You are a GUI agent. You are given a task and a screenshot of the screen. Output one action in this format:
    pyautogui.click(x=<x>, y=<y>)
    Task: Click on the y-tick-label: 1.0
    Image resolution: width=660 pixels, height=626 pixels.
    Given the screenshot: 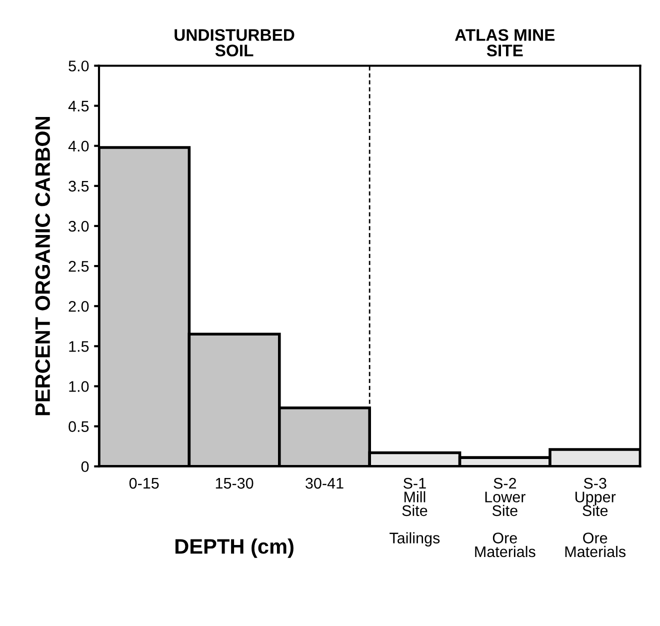 What is the action you would take?
    pyautogui.click(x=79, y=386)
    